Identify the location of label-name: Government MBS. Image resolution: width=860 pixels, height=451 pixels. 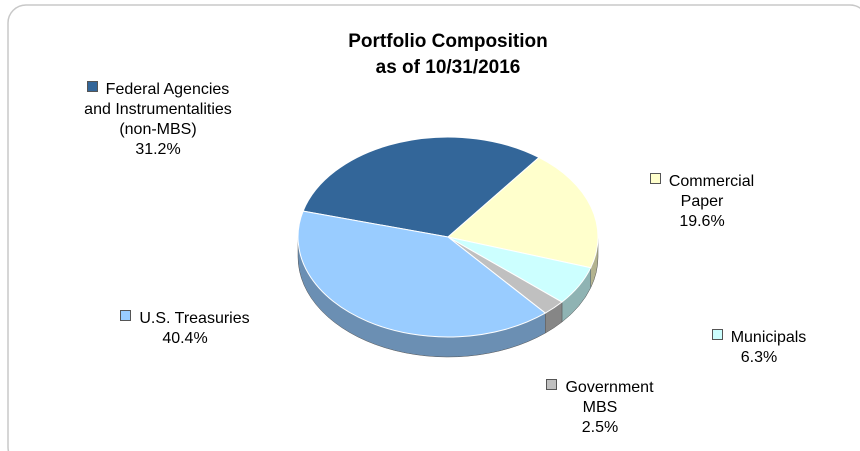
(609, 397).